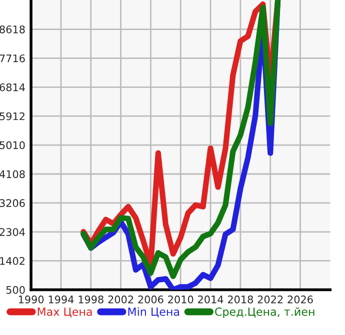  Describe the element at coordinates (12, 58) in the screenshot. I see `y-tick-label: 7716` at that location.